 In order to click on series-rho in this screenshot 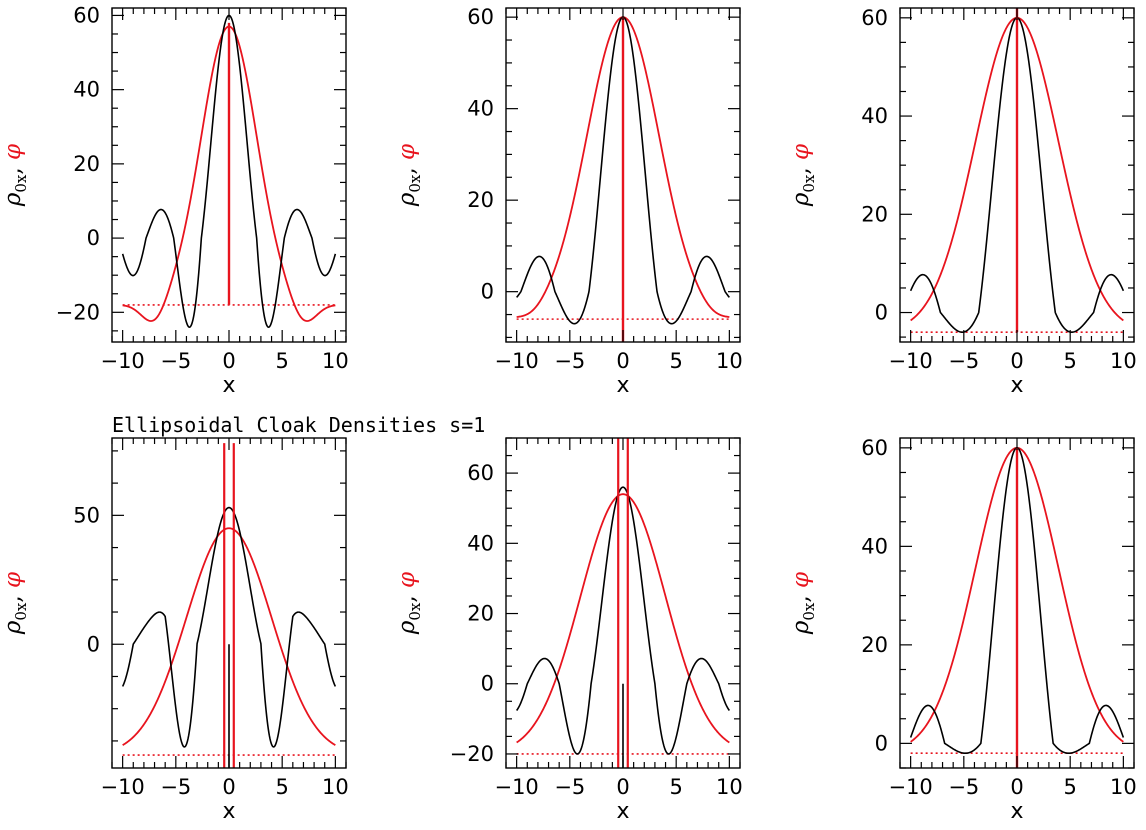, I will do `click(229, 627)`.